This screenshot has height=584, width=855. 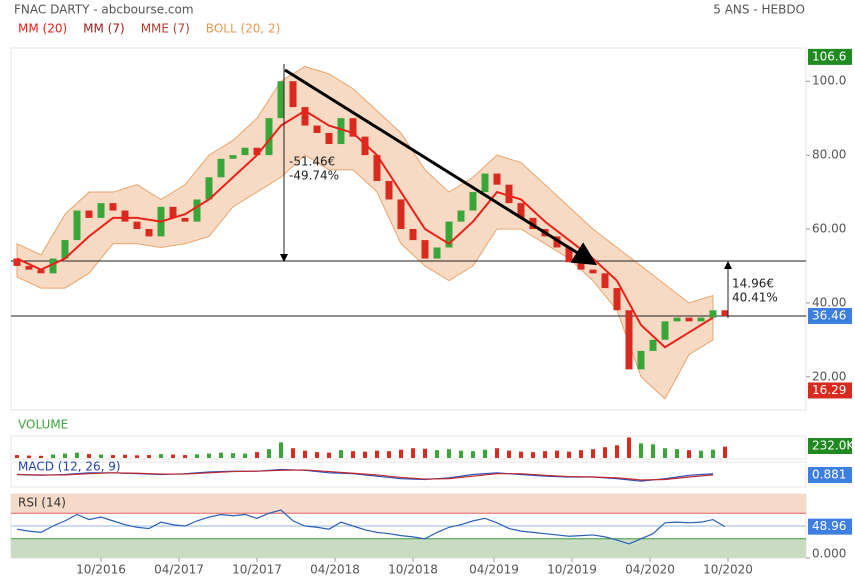 What do you see at coordinates (42, 29) in the screenshot?
I see `legend-entry: MM (20)` at bounding box center [42, 29].